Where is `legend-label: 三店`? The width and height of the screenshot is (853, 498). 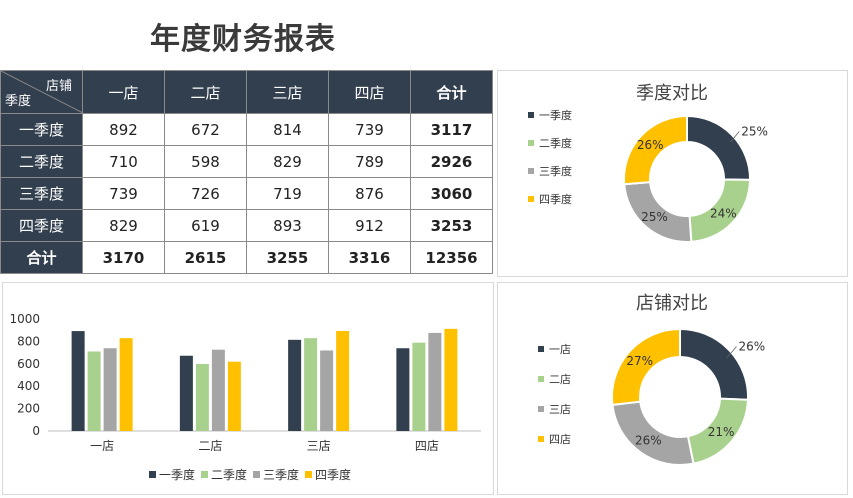 legend-label: 三店 is located at coordinates (560, 409).